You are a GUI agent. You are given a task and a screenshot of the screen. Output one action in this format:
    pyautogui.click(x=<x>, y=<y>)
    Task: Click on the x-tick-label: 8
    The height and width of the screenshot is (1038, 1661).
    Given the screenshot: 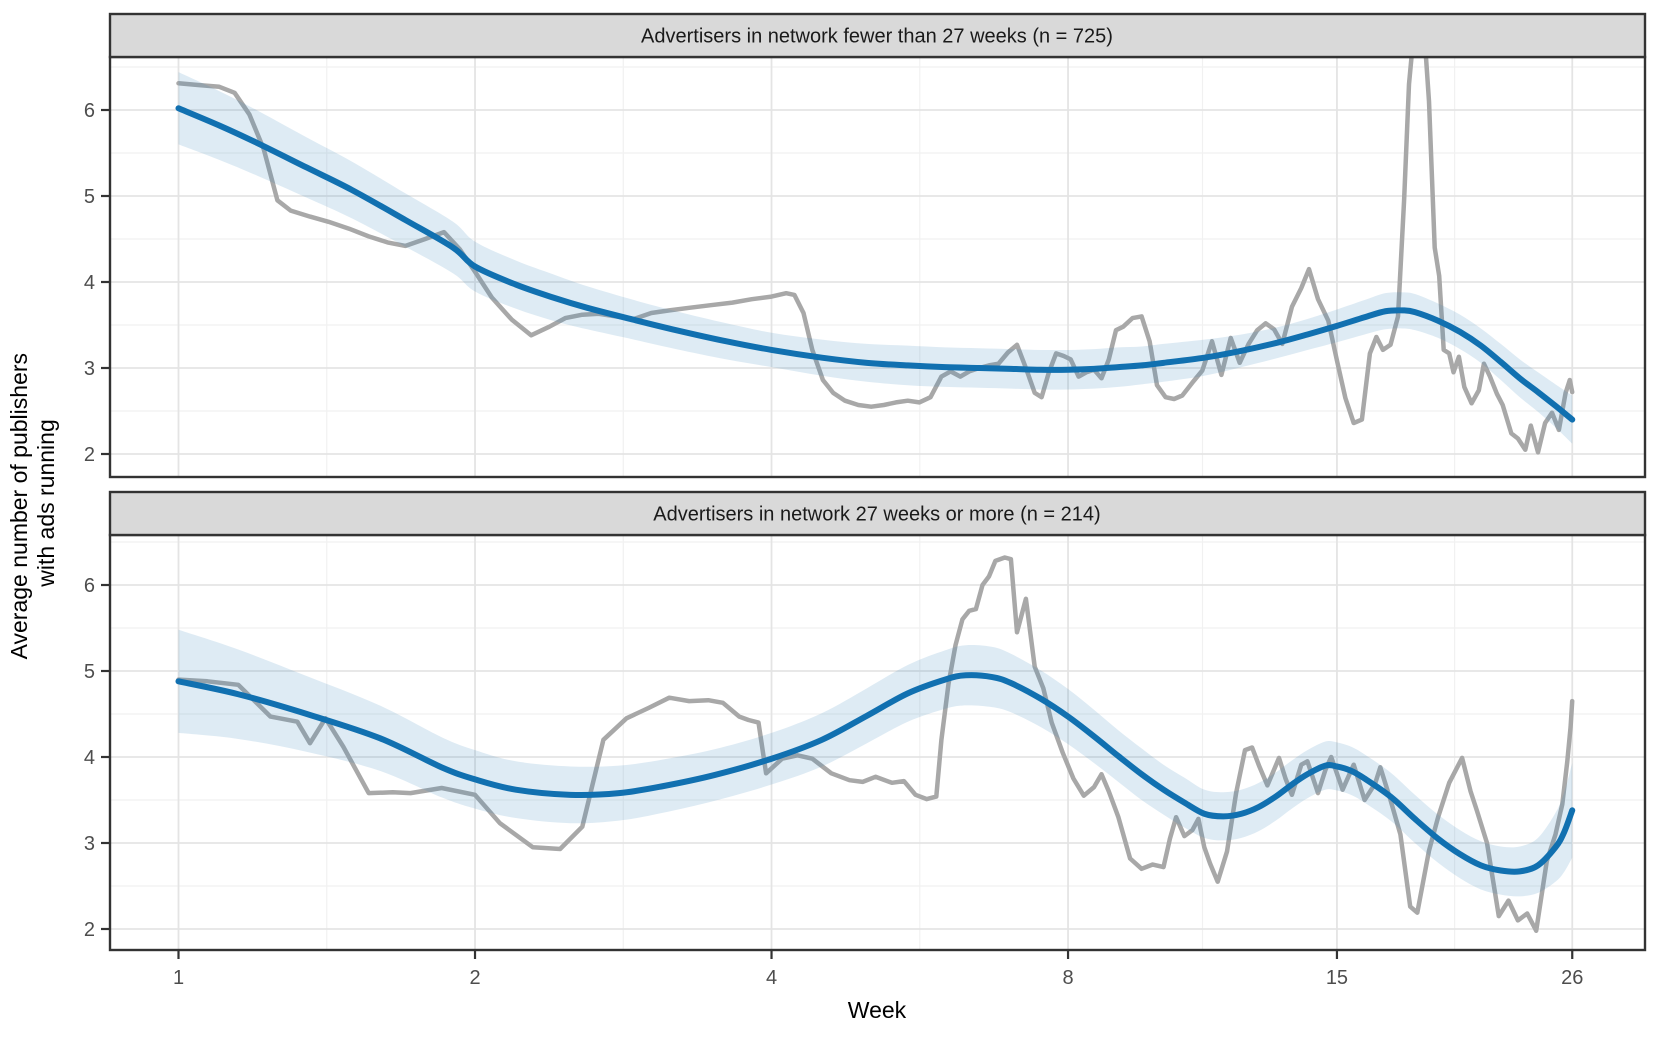 What is the action you would take?
    pyautogui.click(x=1067, y=978)
    